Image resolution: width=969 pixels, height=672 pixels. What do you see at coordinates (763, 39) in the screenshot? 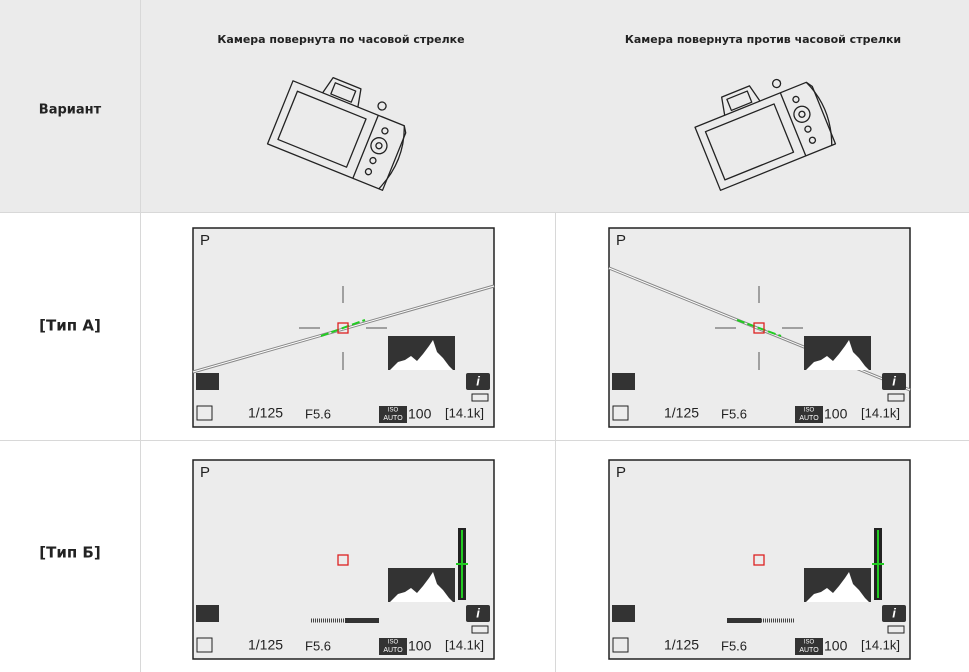
I see `header-cell: Камера повернута против часовой стрелки` at bounding box center [763, 39].